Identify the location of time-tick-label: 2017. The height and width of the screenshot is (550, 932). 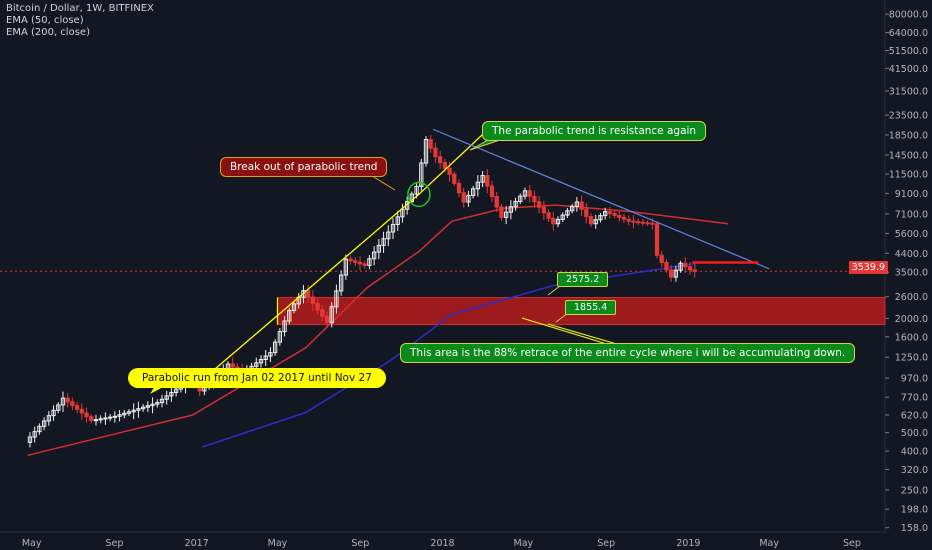
(197, 543).